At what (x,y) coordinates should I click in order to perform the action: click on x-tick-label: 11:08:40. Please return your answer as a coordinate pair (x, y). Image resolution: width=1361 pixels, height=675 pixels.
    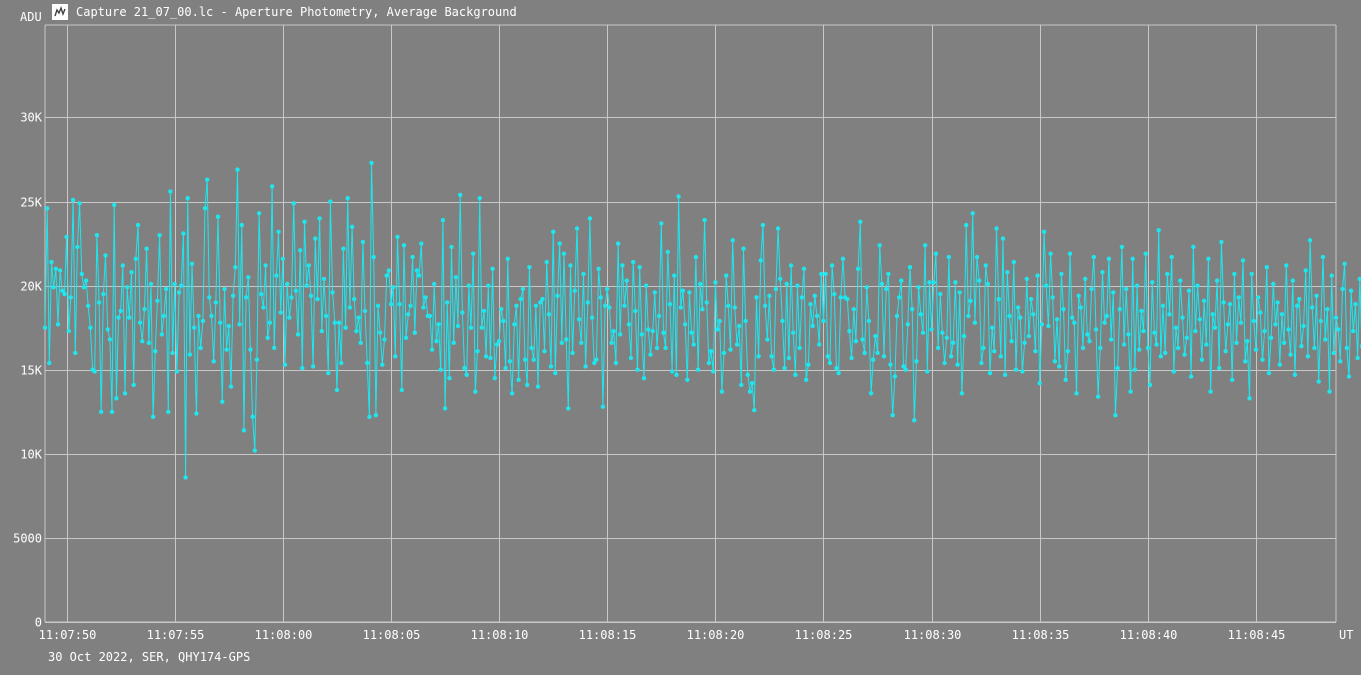
    Looking at the image, I should click on (1149, 635).